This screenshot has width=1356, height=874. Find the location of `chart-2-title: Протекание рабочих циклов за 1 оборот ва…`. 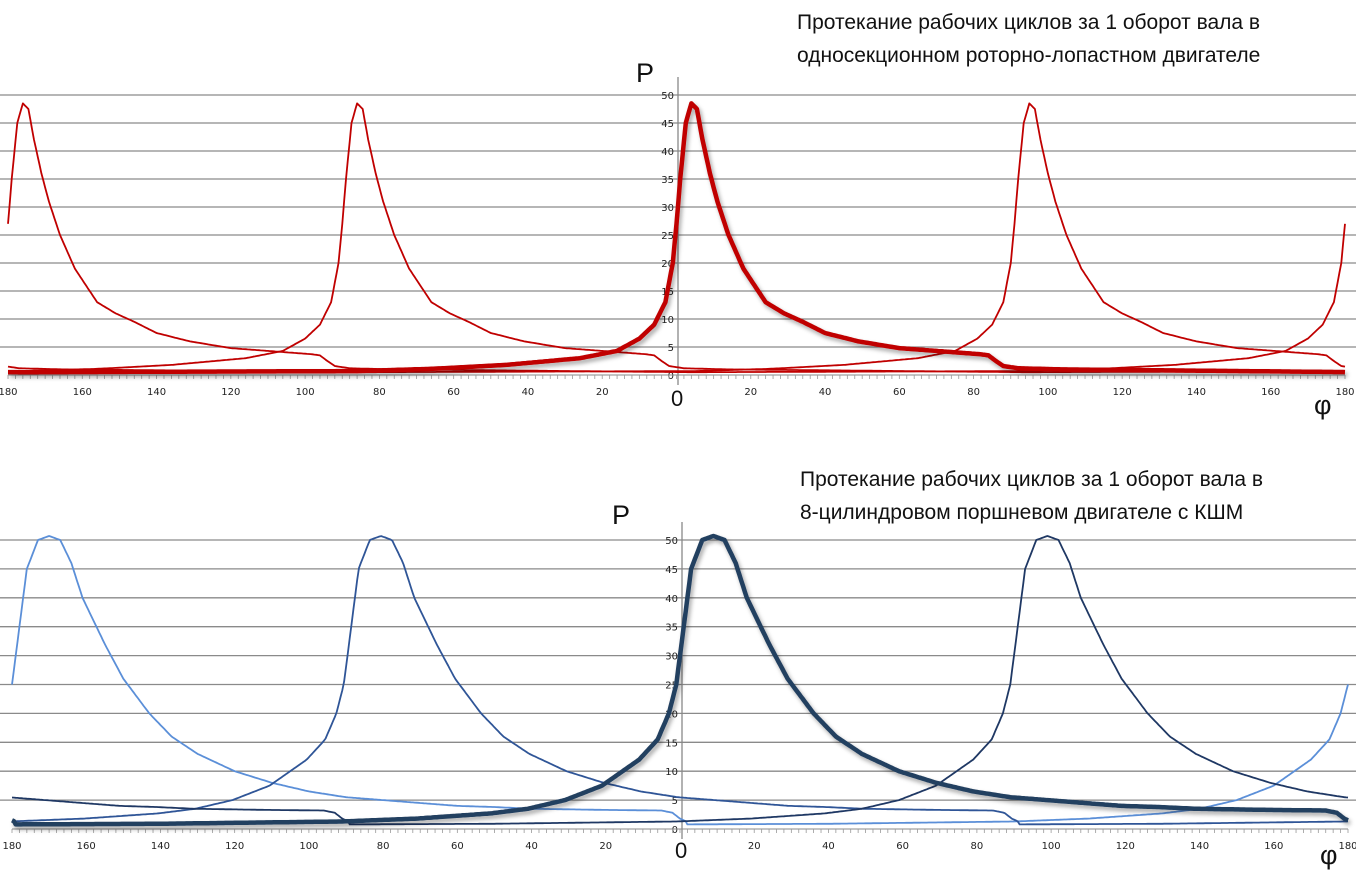

chart-2-title: Протекание рабочих циклов за 1 оборот ва… is located at coordinates (1031, 496).